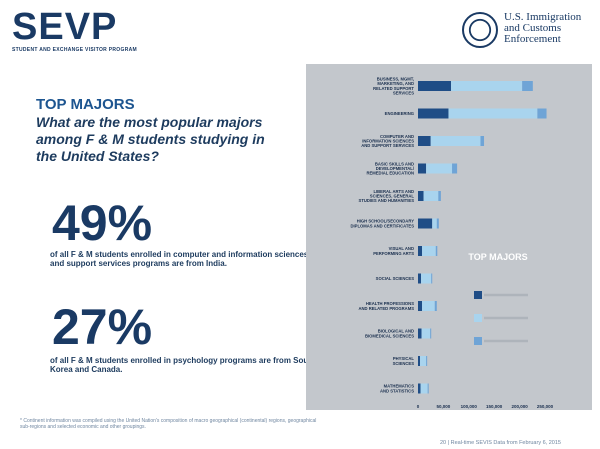 This screenshot has width=600, height=449. I want to click on category-label: BIOMEDICAL SCIENCES, so click(389, 335).